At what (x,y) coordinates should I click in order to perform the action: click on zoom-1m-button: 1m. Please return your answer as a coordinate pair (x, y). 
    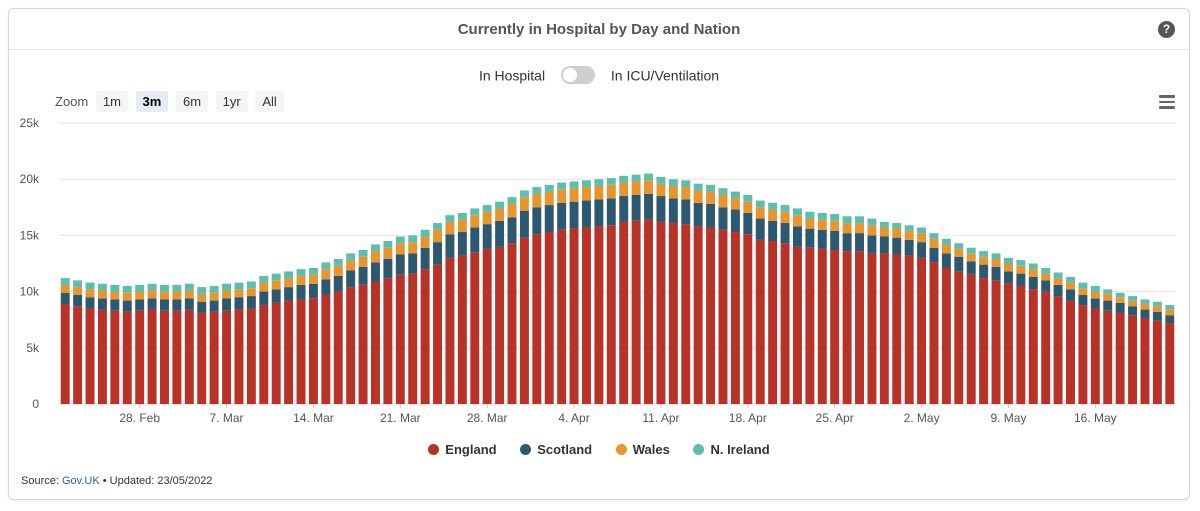
    Looking at the image, I should click on (111, 101).